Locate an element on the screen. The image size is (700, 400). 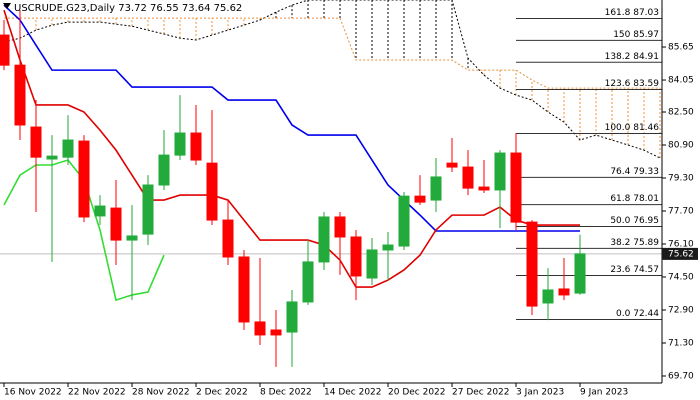
fib-label: 123.6 83.59 is located at coordinates (632, 84).